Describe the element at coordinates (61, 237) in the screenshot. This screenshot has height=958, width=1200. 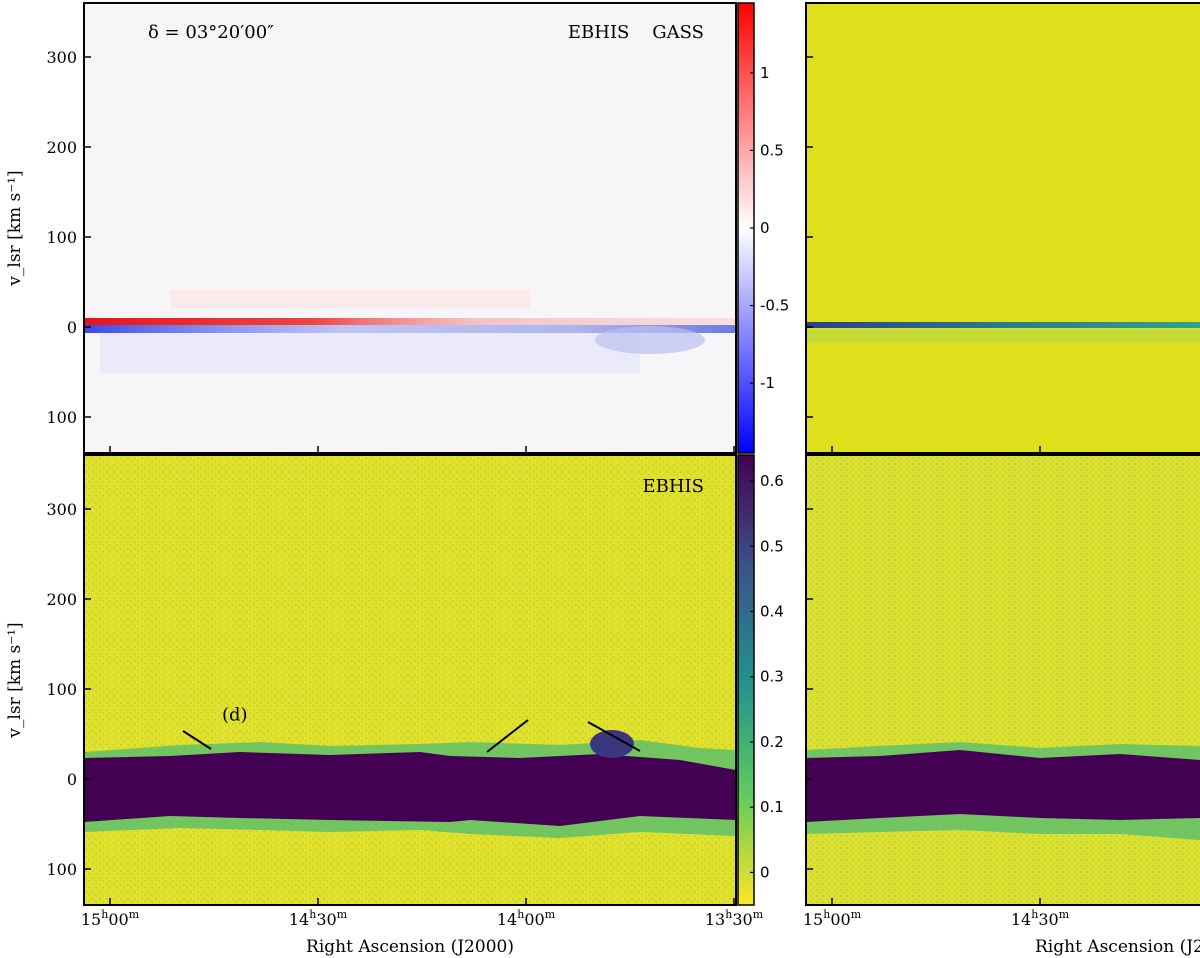
I see `tl-ytick-label-2: 100` at that location.